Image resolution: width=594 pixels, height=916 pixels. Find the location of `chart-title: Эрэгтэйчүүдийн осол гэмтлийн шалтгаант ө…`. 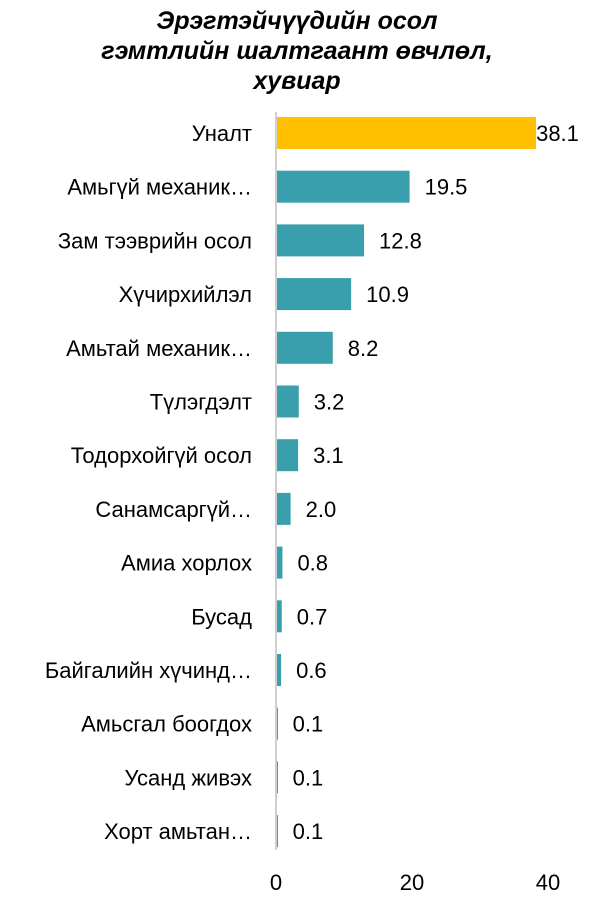

chart-title: Эрэгтэйчүүдийн осол гэмтлийн шалтгаант ө… is located at coordinates (297, 51).